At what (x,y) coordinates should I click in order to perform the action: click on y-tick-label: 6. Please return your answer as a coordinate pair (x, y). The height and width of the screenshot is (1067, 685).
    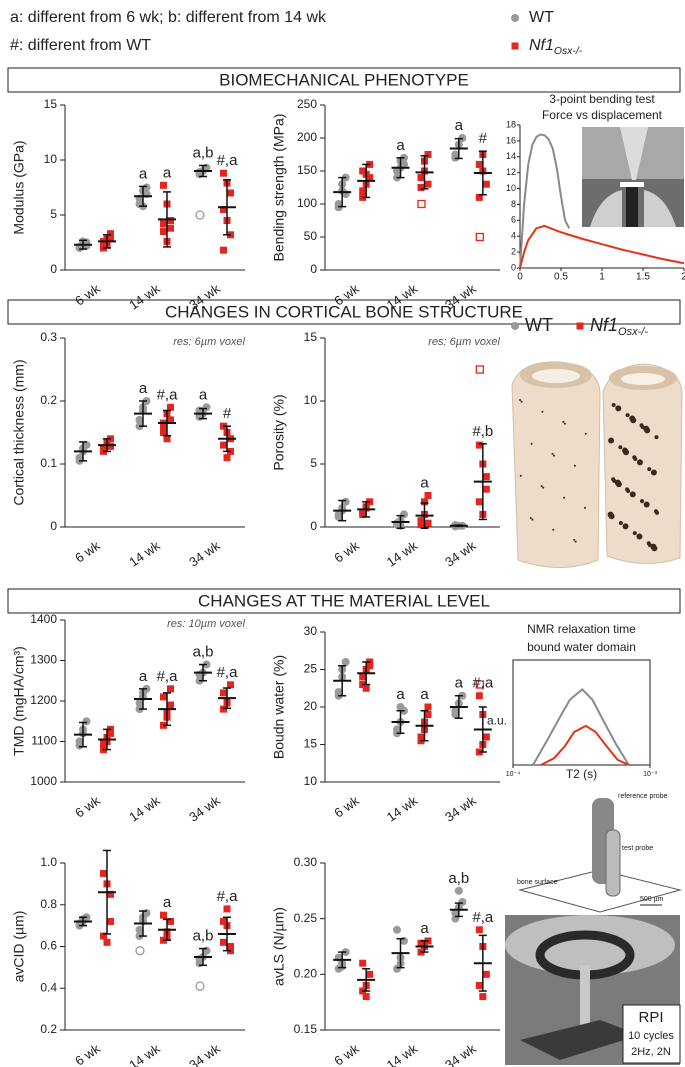
    Looking at the image, I should click on (513, 220).